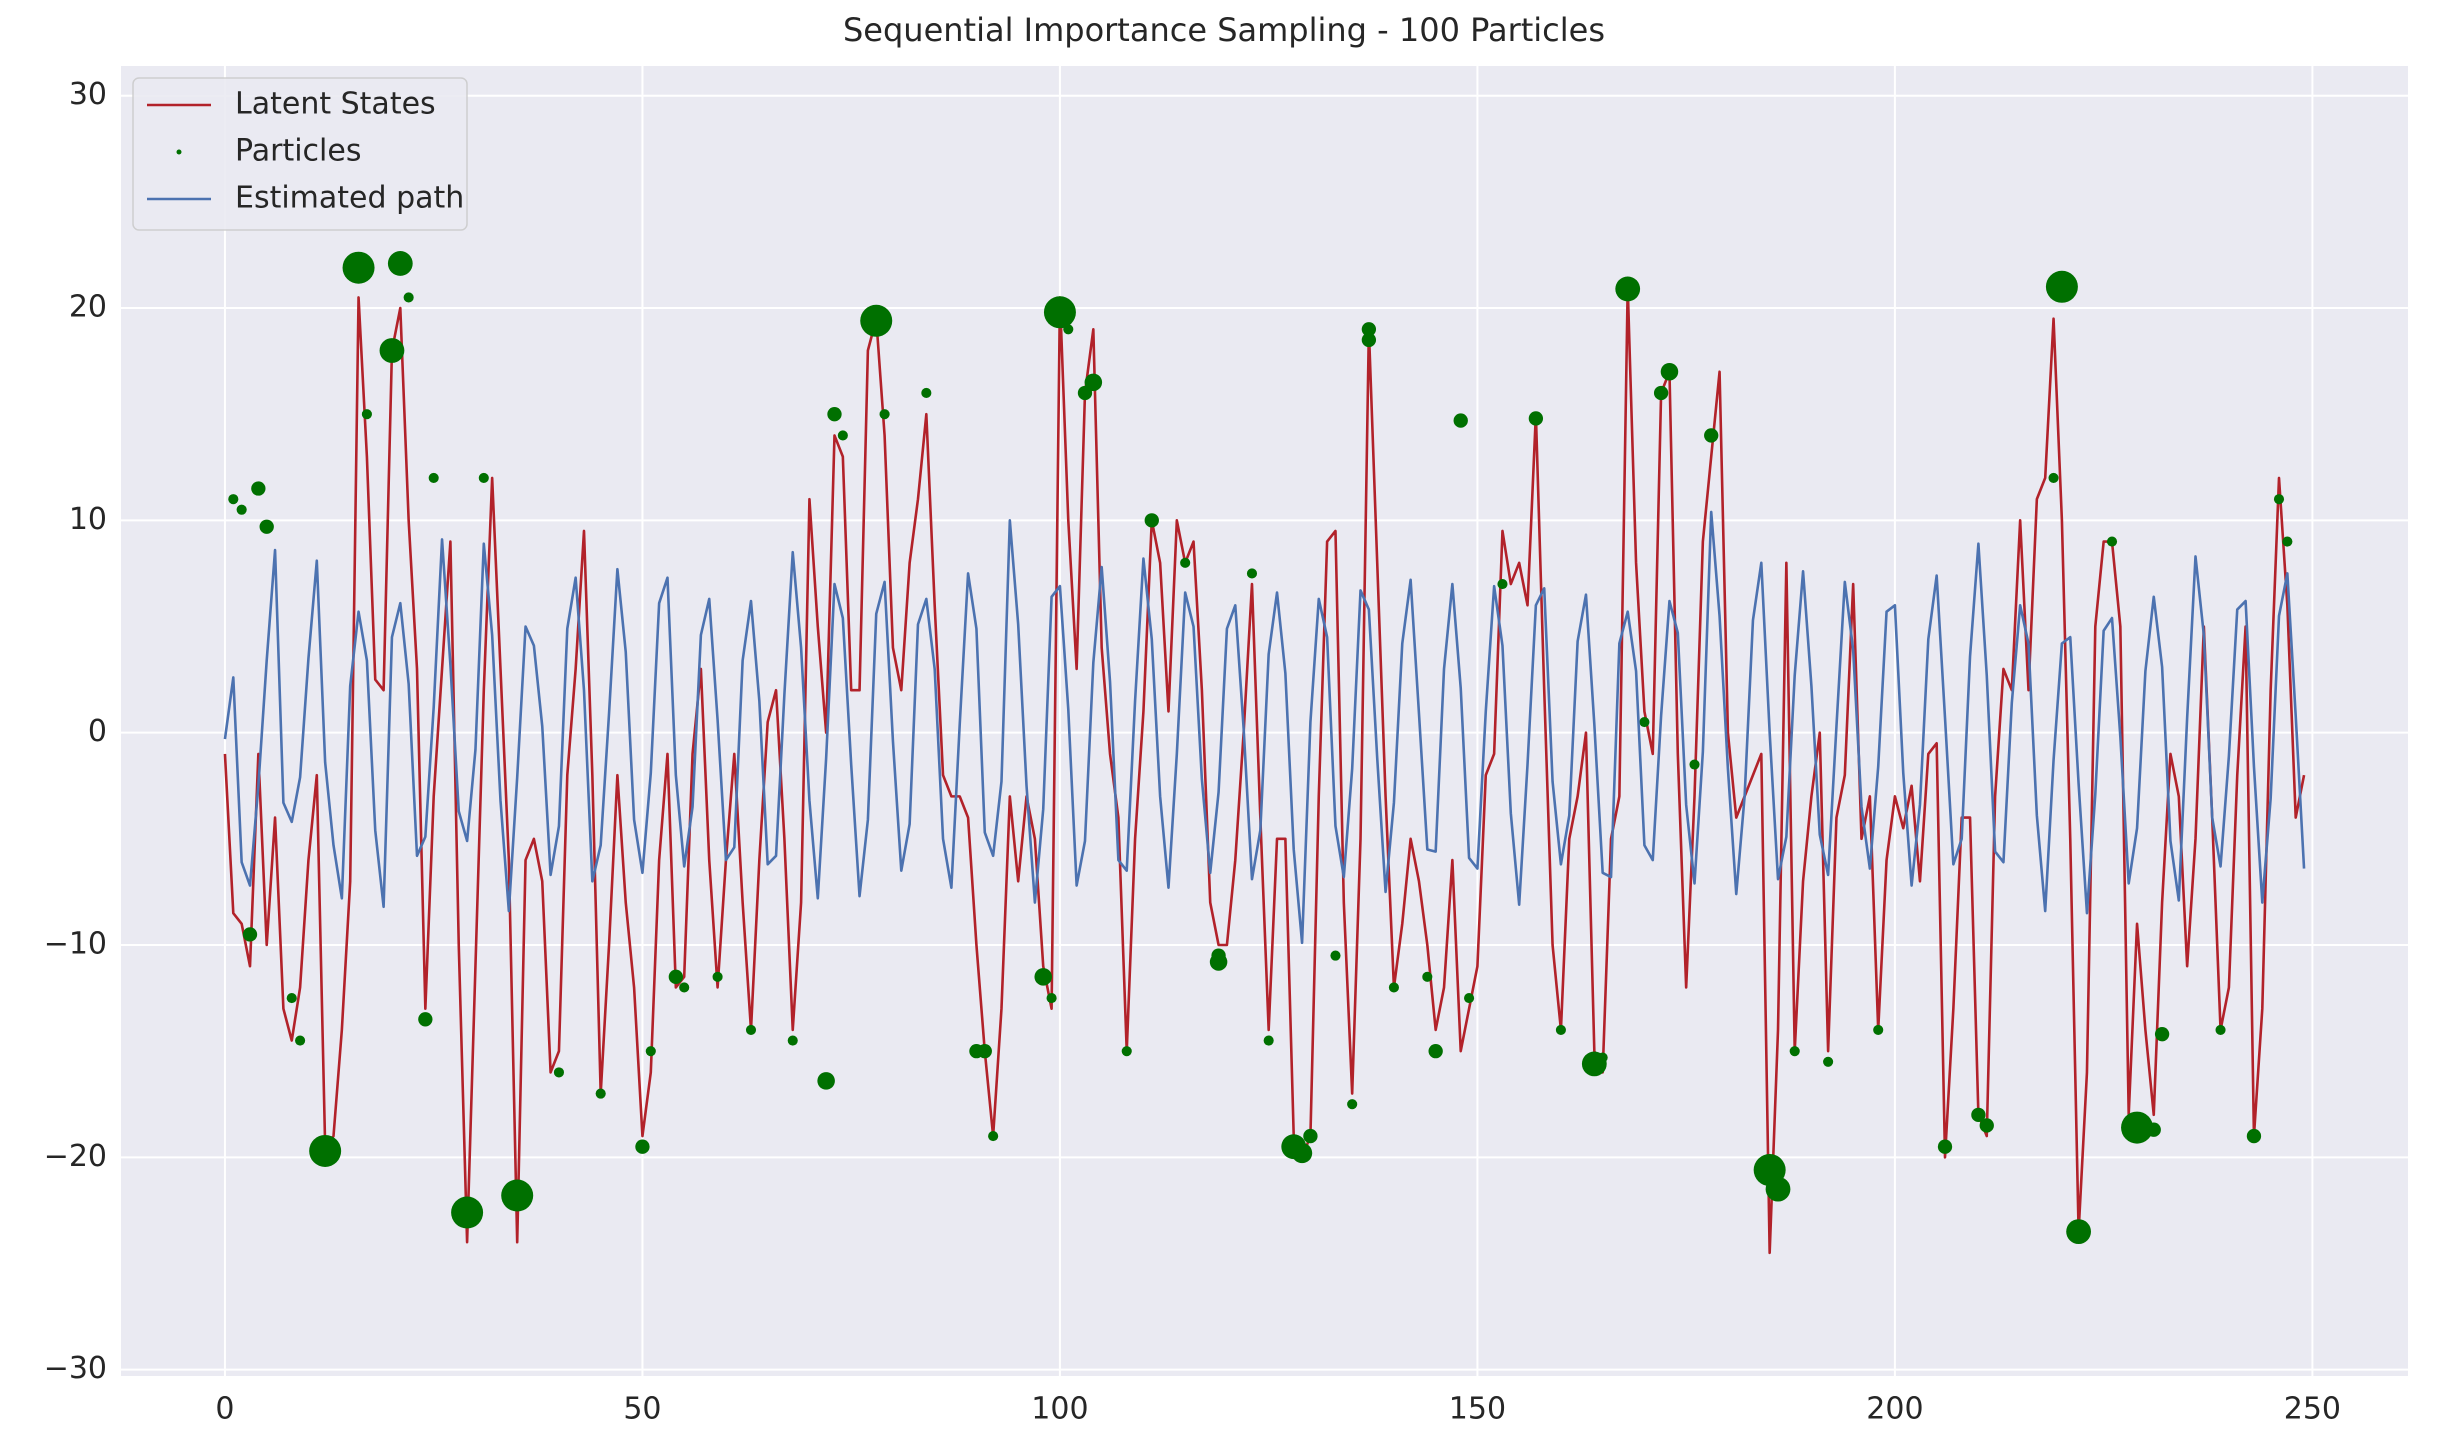 Image resolution: width=2448 pixels, height=1456 pixels. I want to click on x-tick-label: 250, so click(2312, 1409).